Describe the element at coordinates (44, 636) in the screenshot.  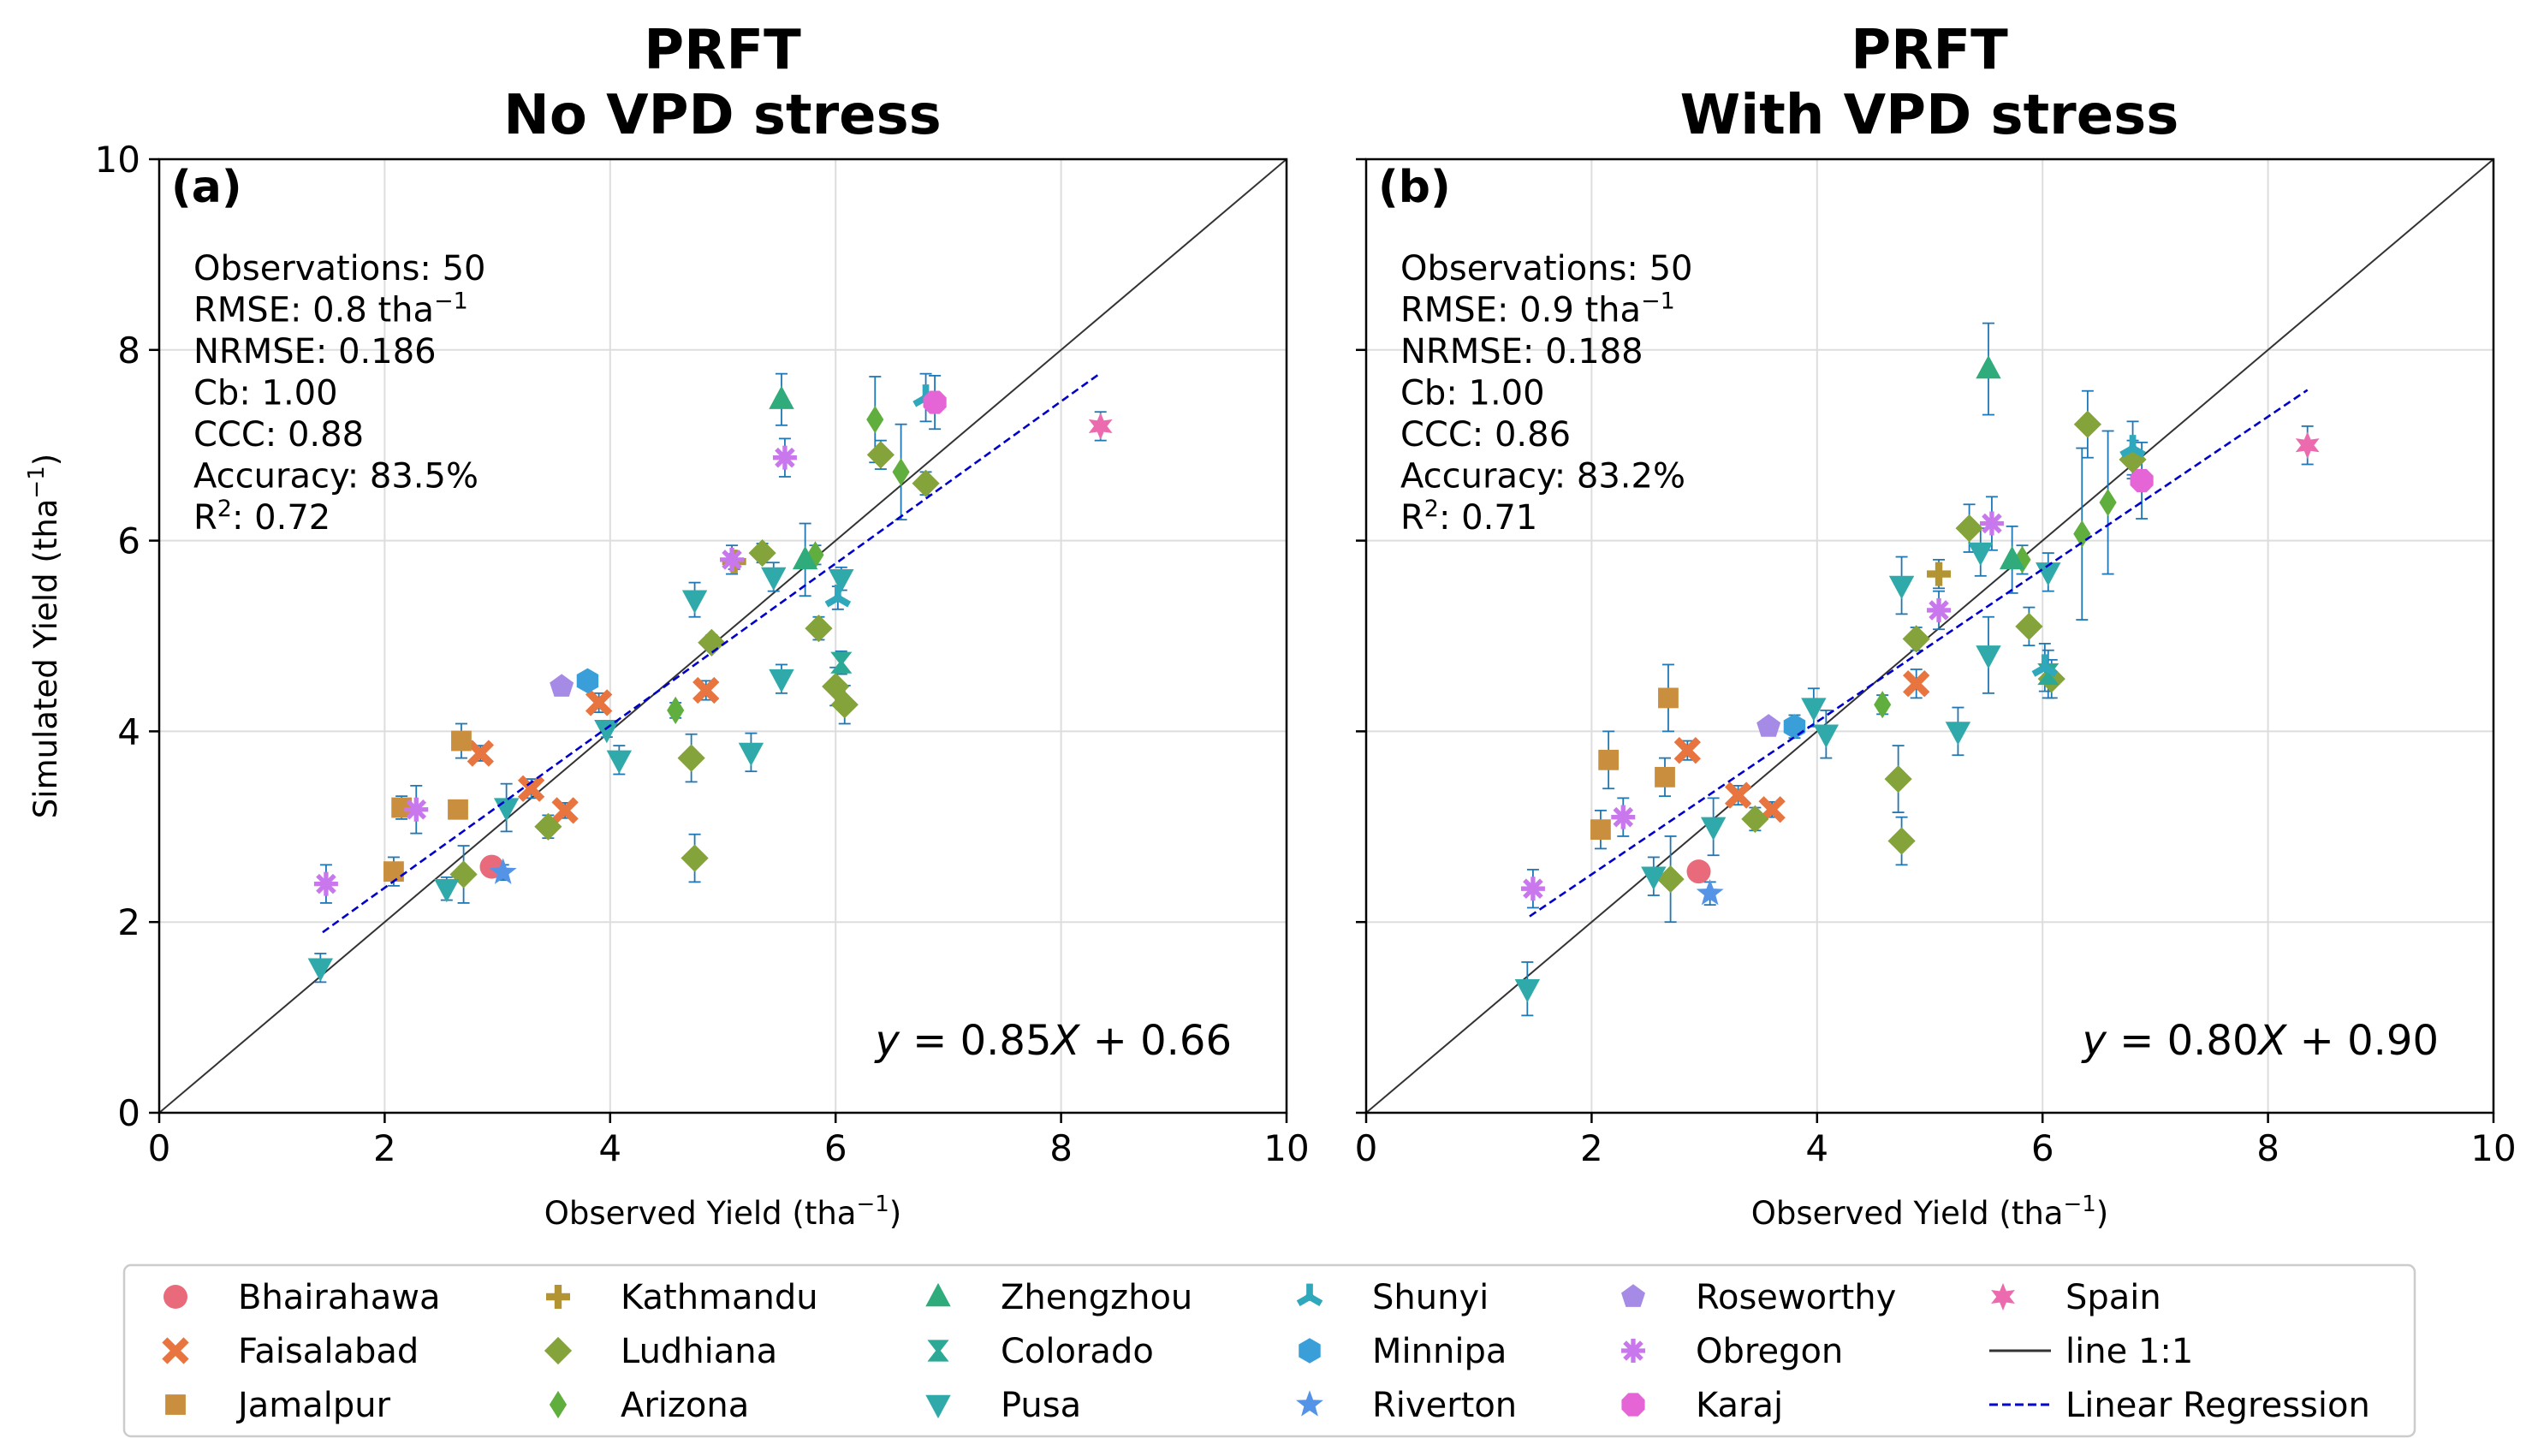
I see `y-axis-label: Simulated Yield (tha−1)` at that location.